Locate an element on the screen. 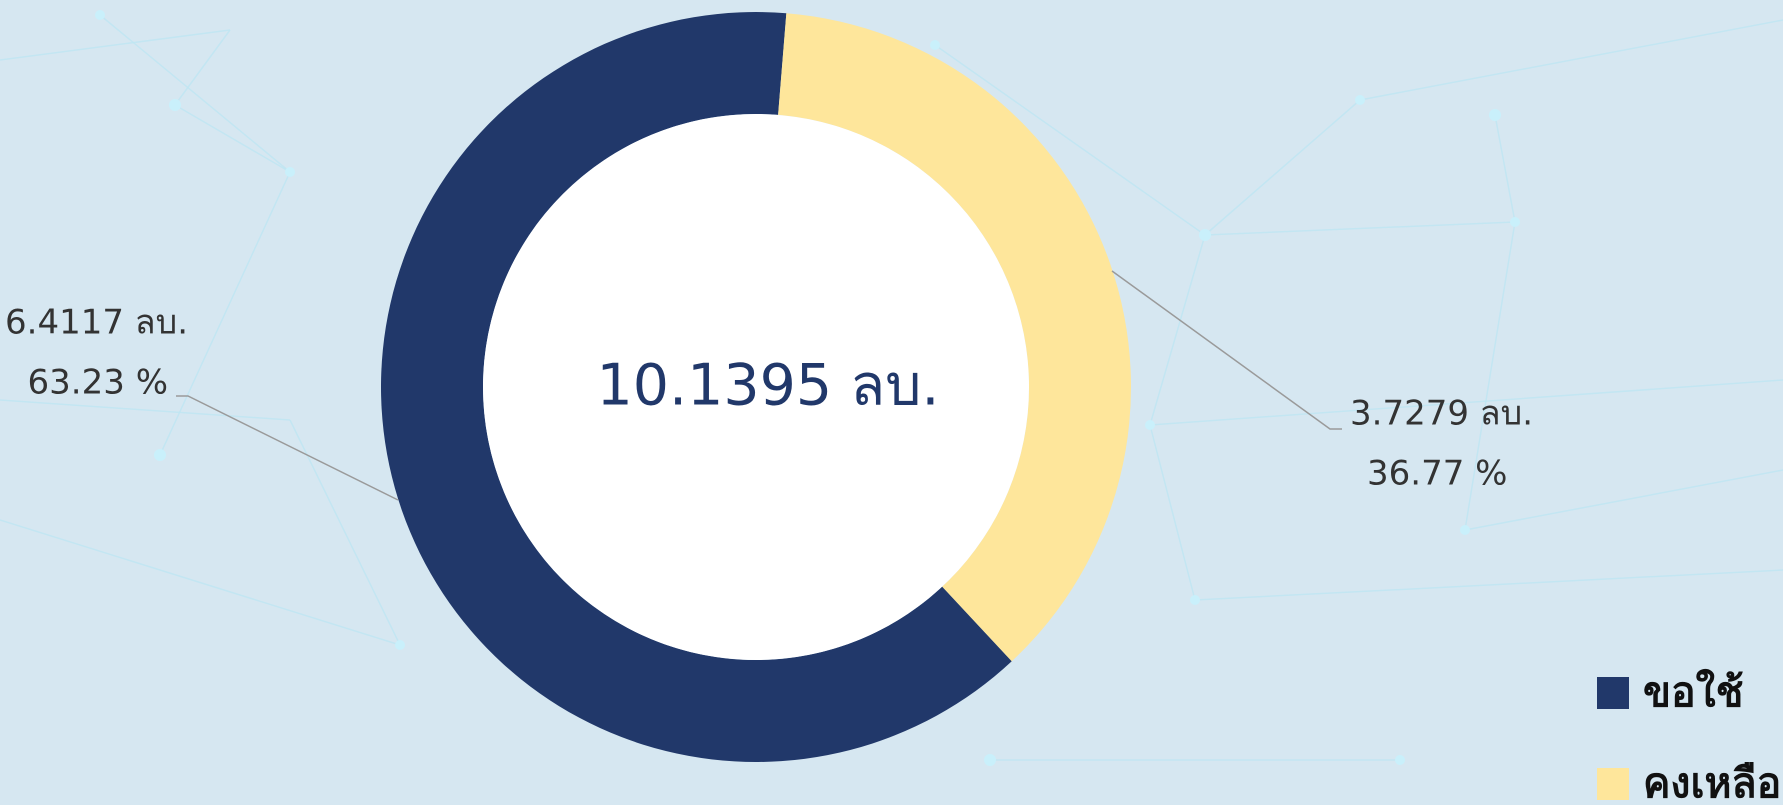 The width and height of the screenshot is (1783, 805). value-label: 3.7279 ลบ. is located at coordinates (1441, 414).